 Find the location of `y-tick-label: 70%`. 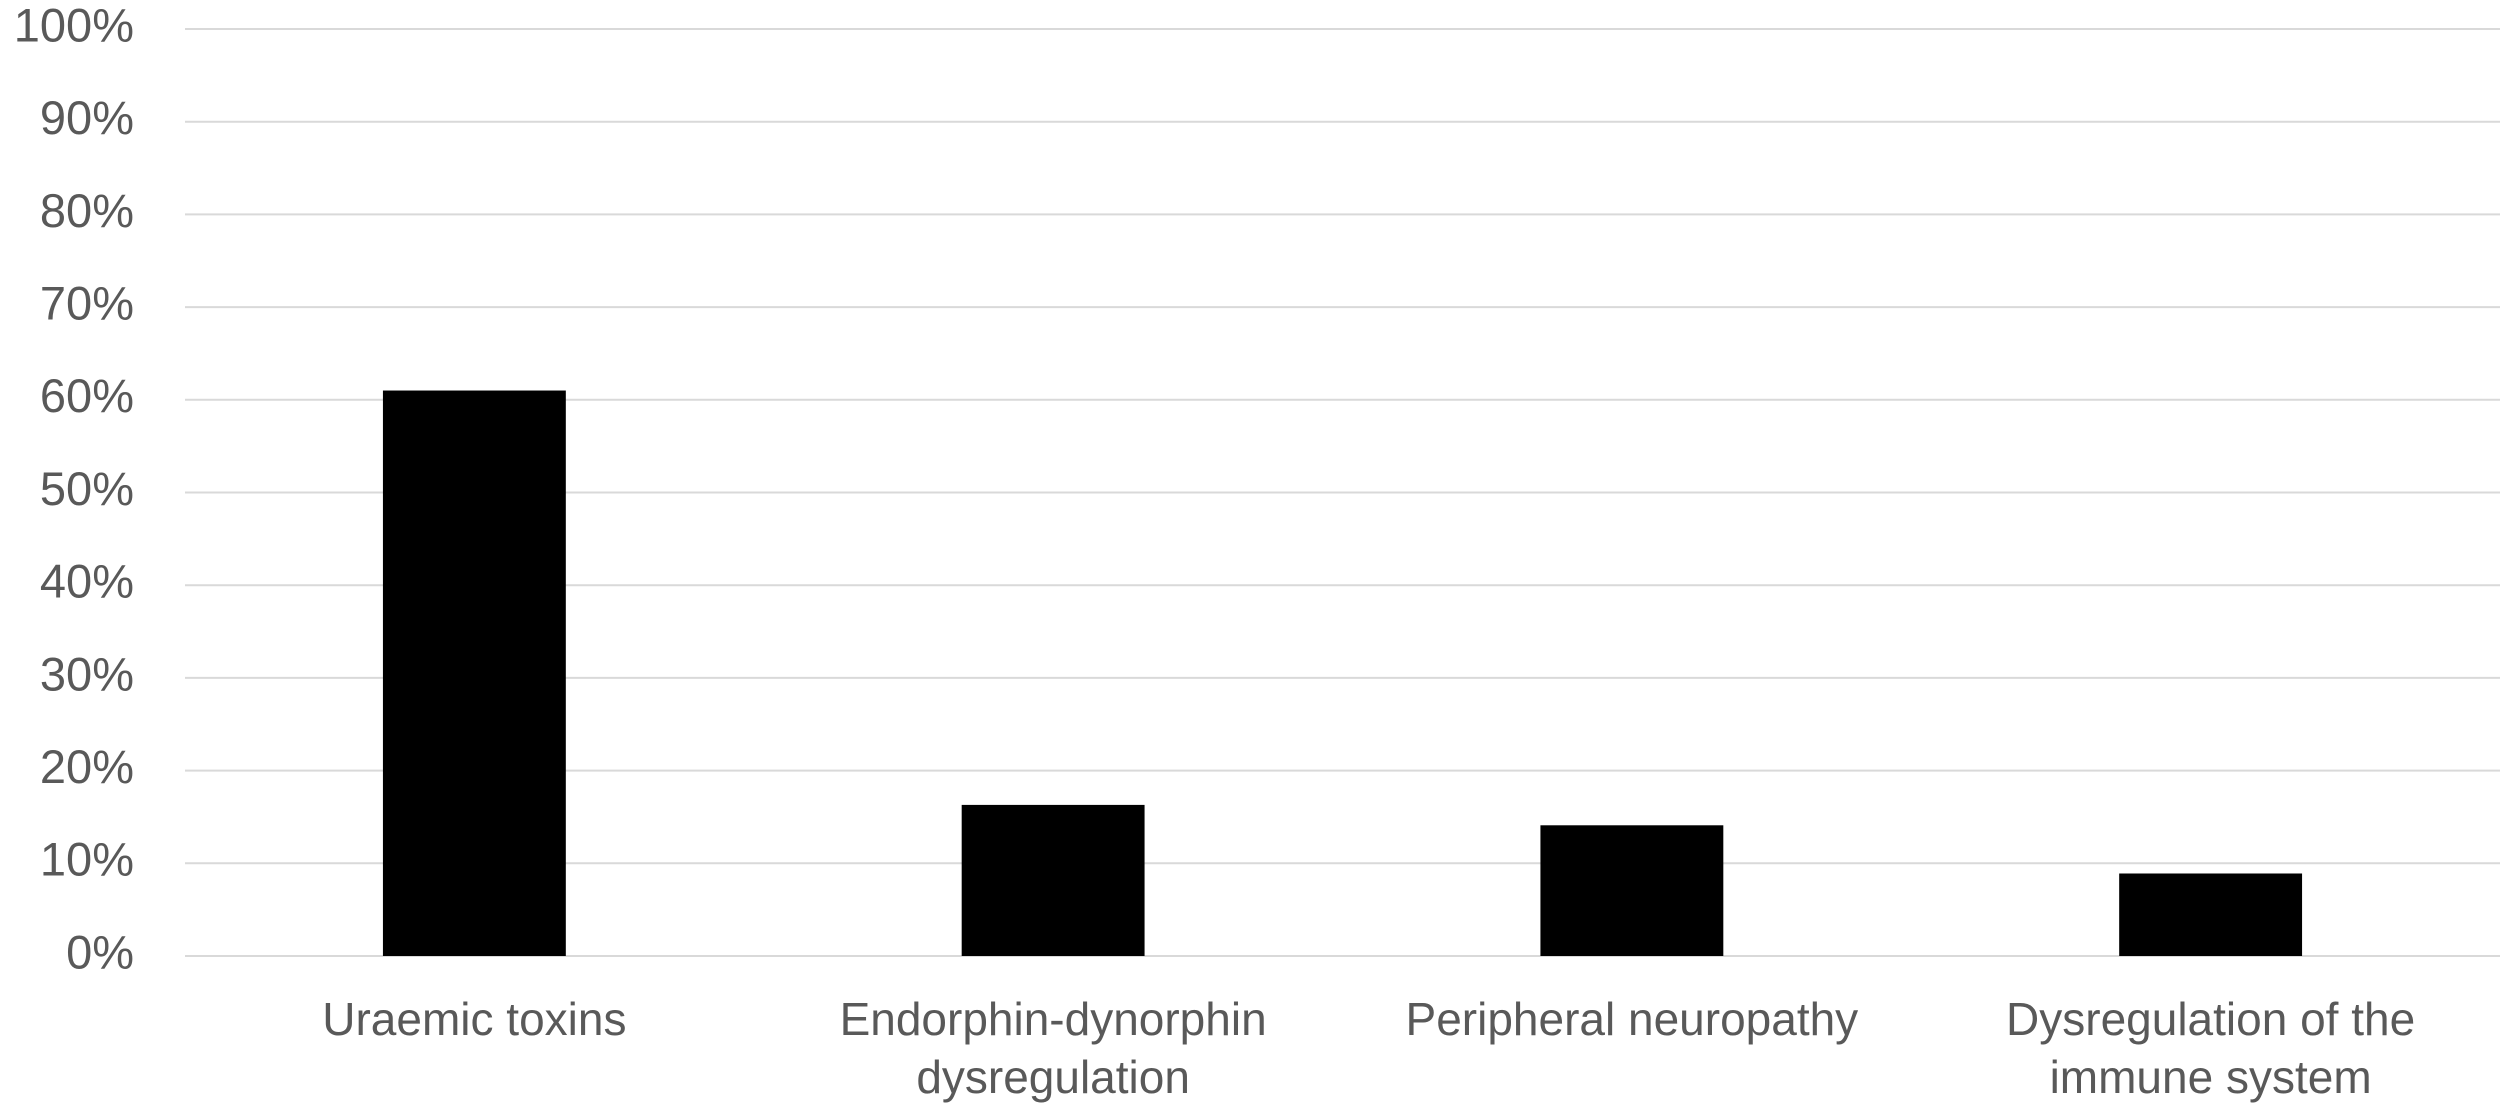

y-tick-label: 70% is located at coordinates (87, 303).